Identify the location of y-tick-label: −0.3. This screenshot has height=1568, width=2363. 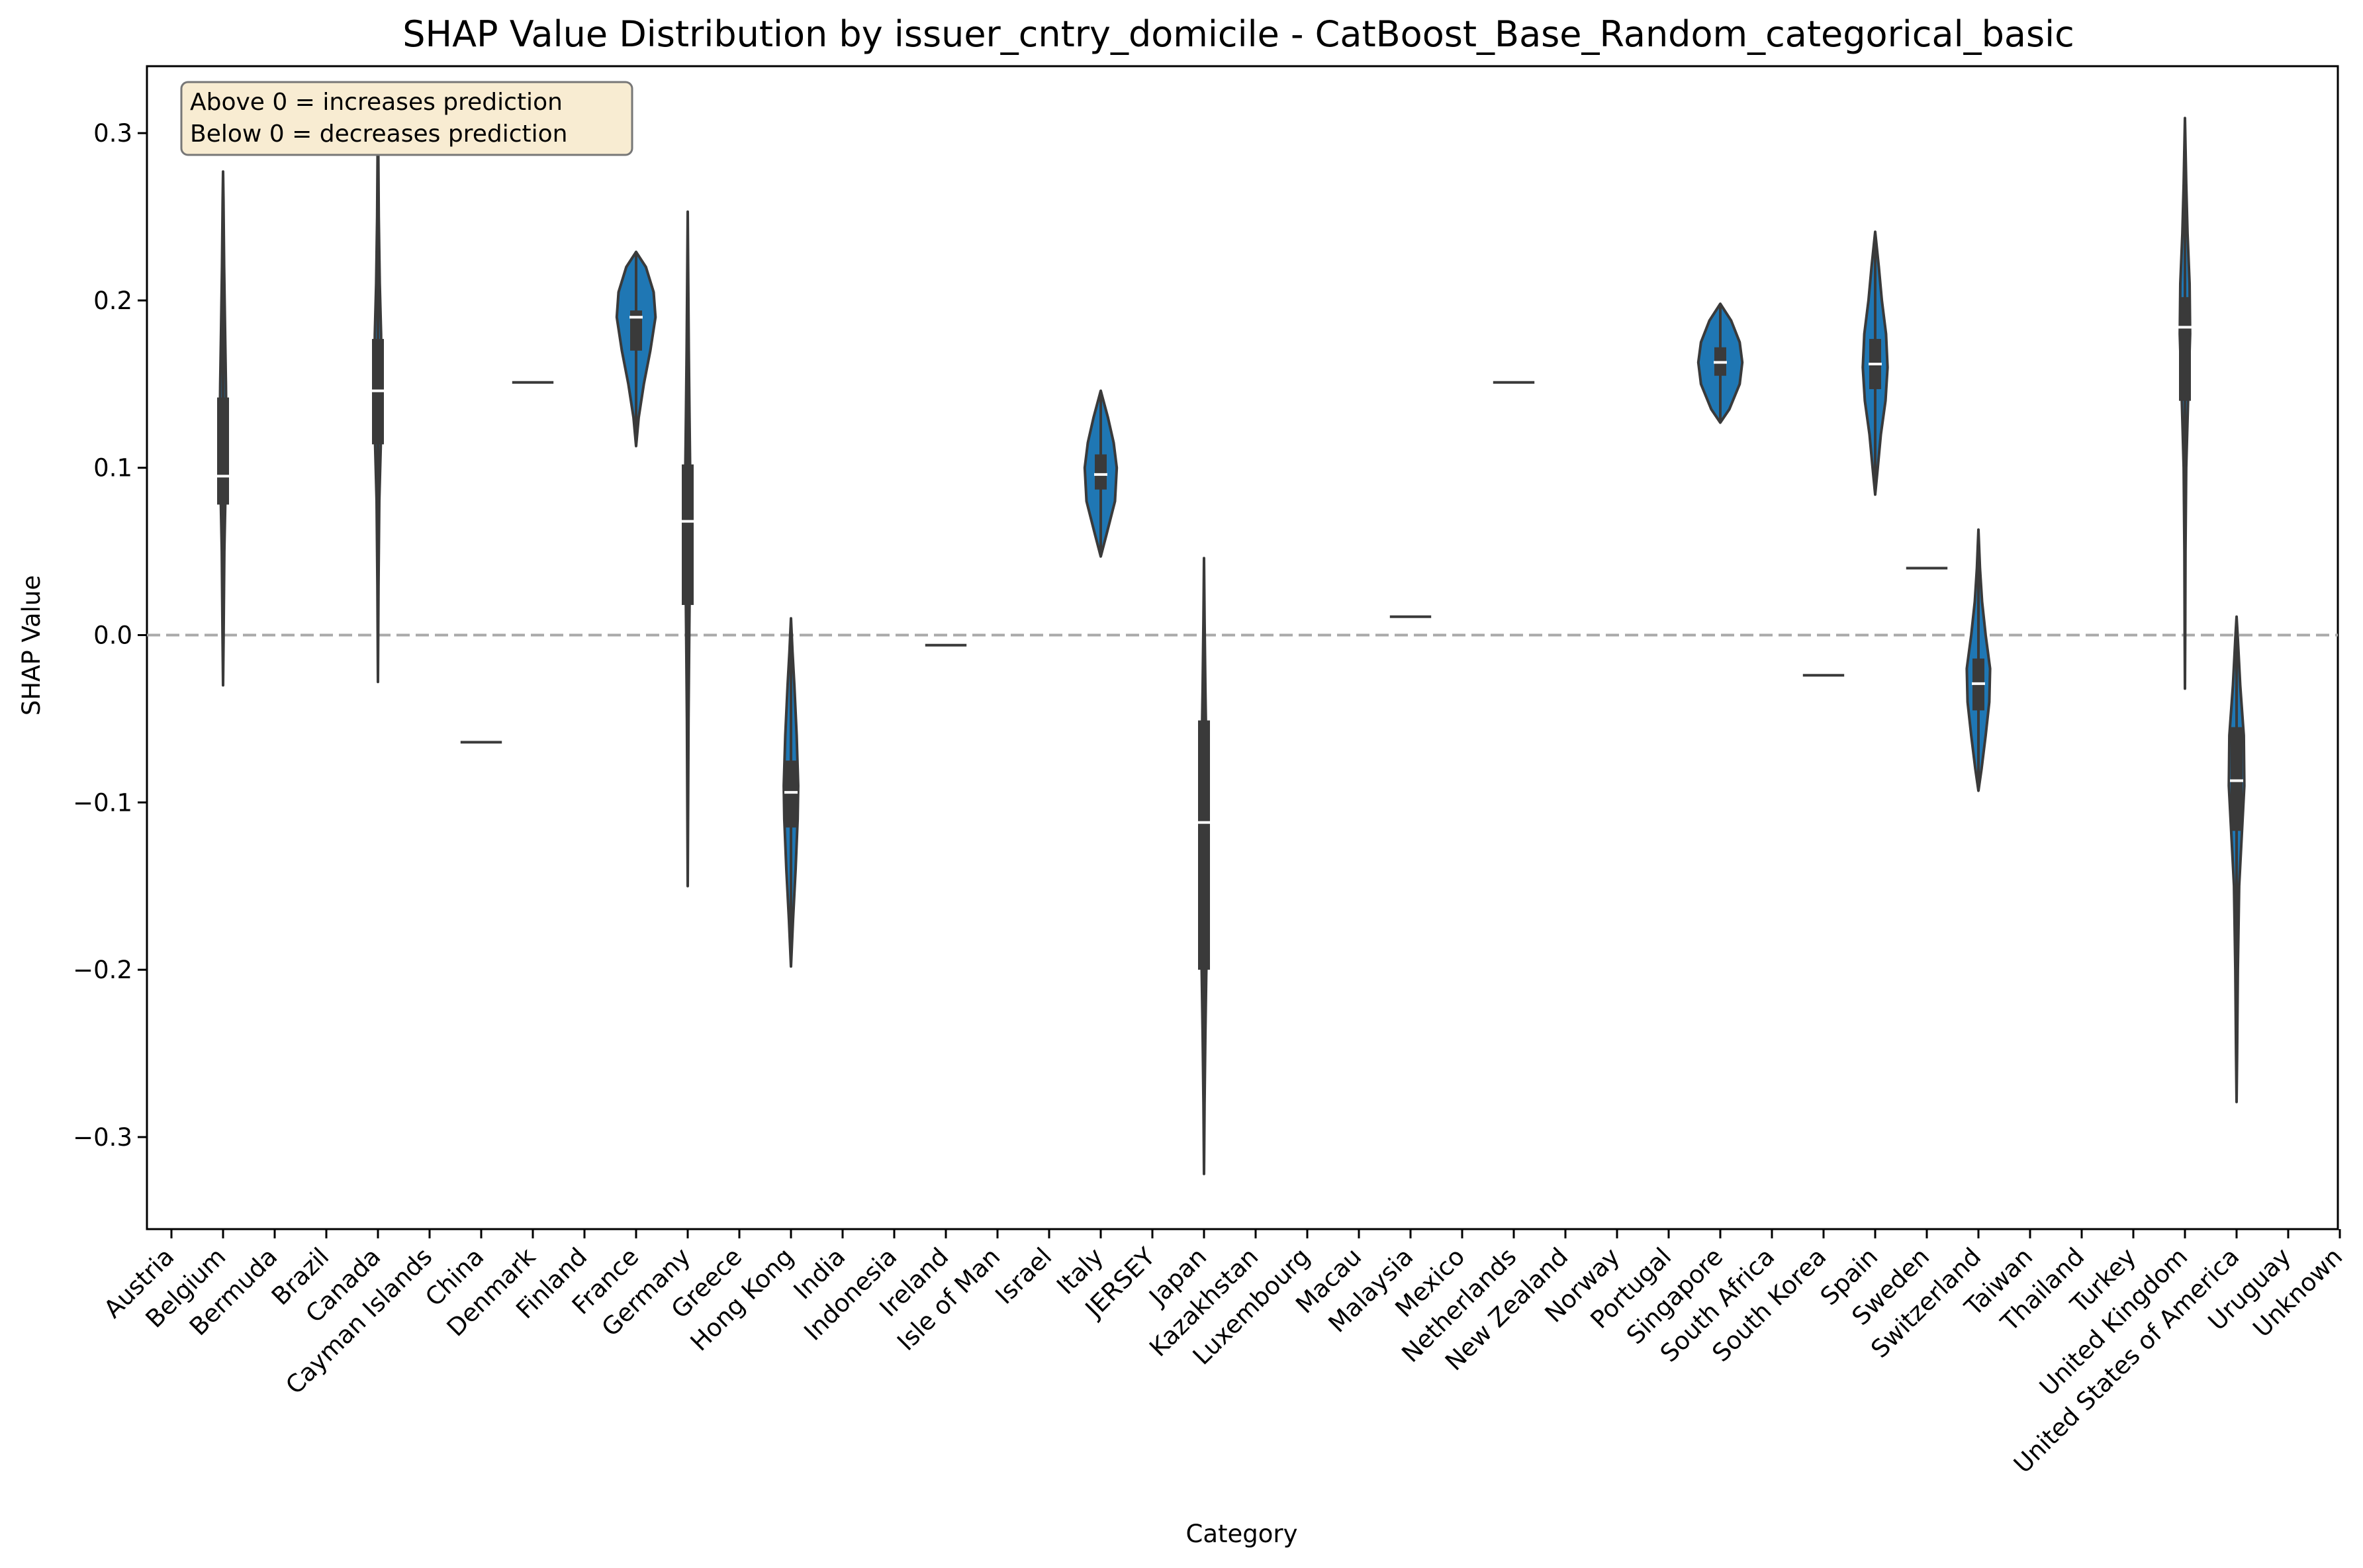
(102, 1137).